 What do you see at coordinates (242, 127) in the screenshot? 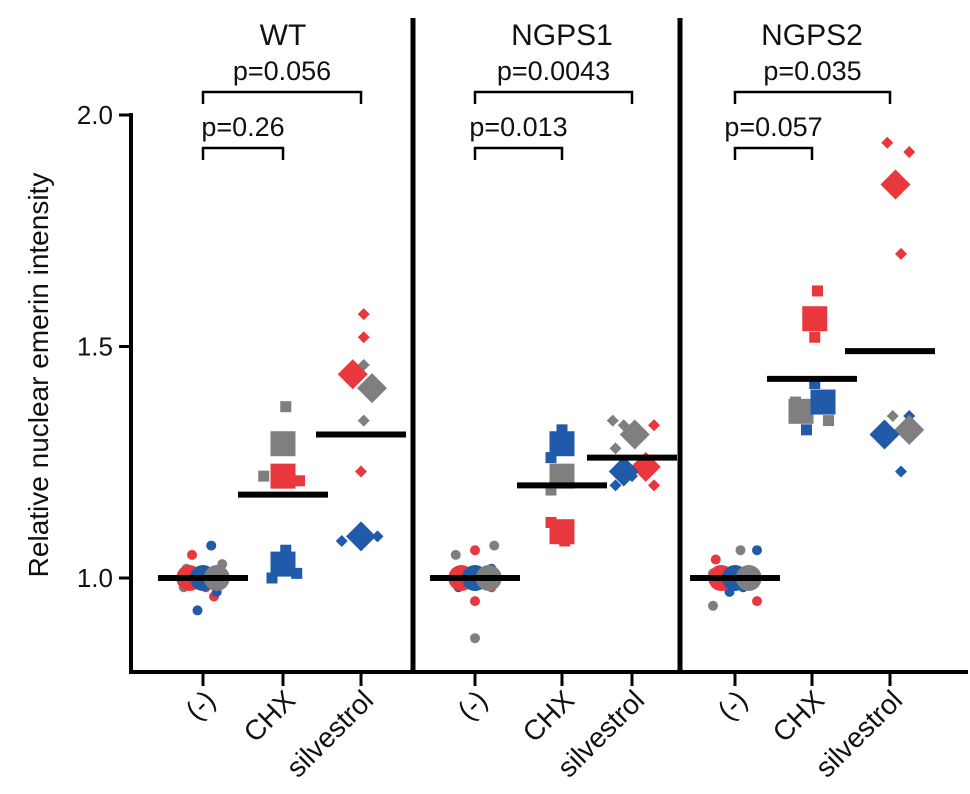
I see `p-value-label: p=0.26` at bounding box center [242, 127].